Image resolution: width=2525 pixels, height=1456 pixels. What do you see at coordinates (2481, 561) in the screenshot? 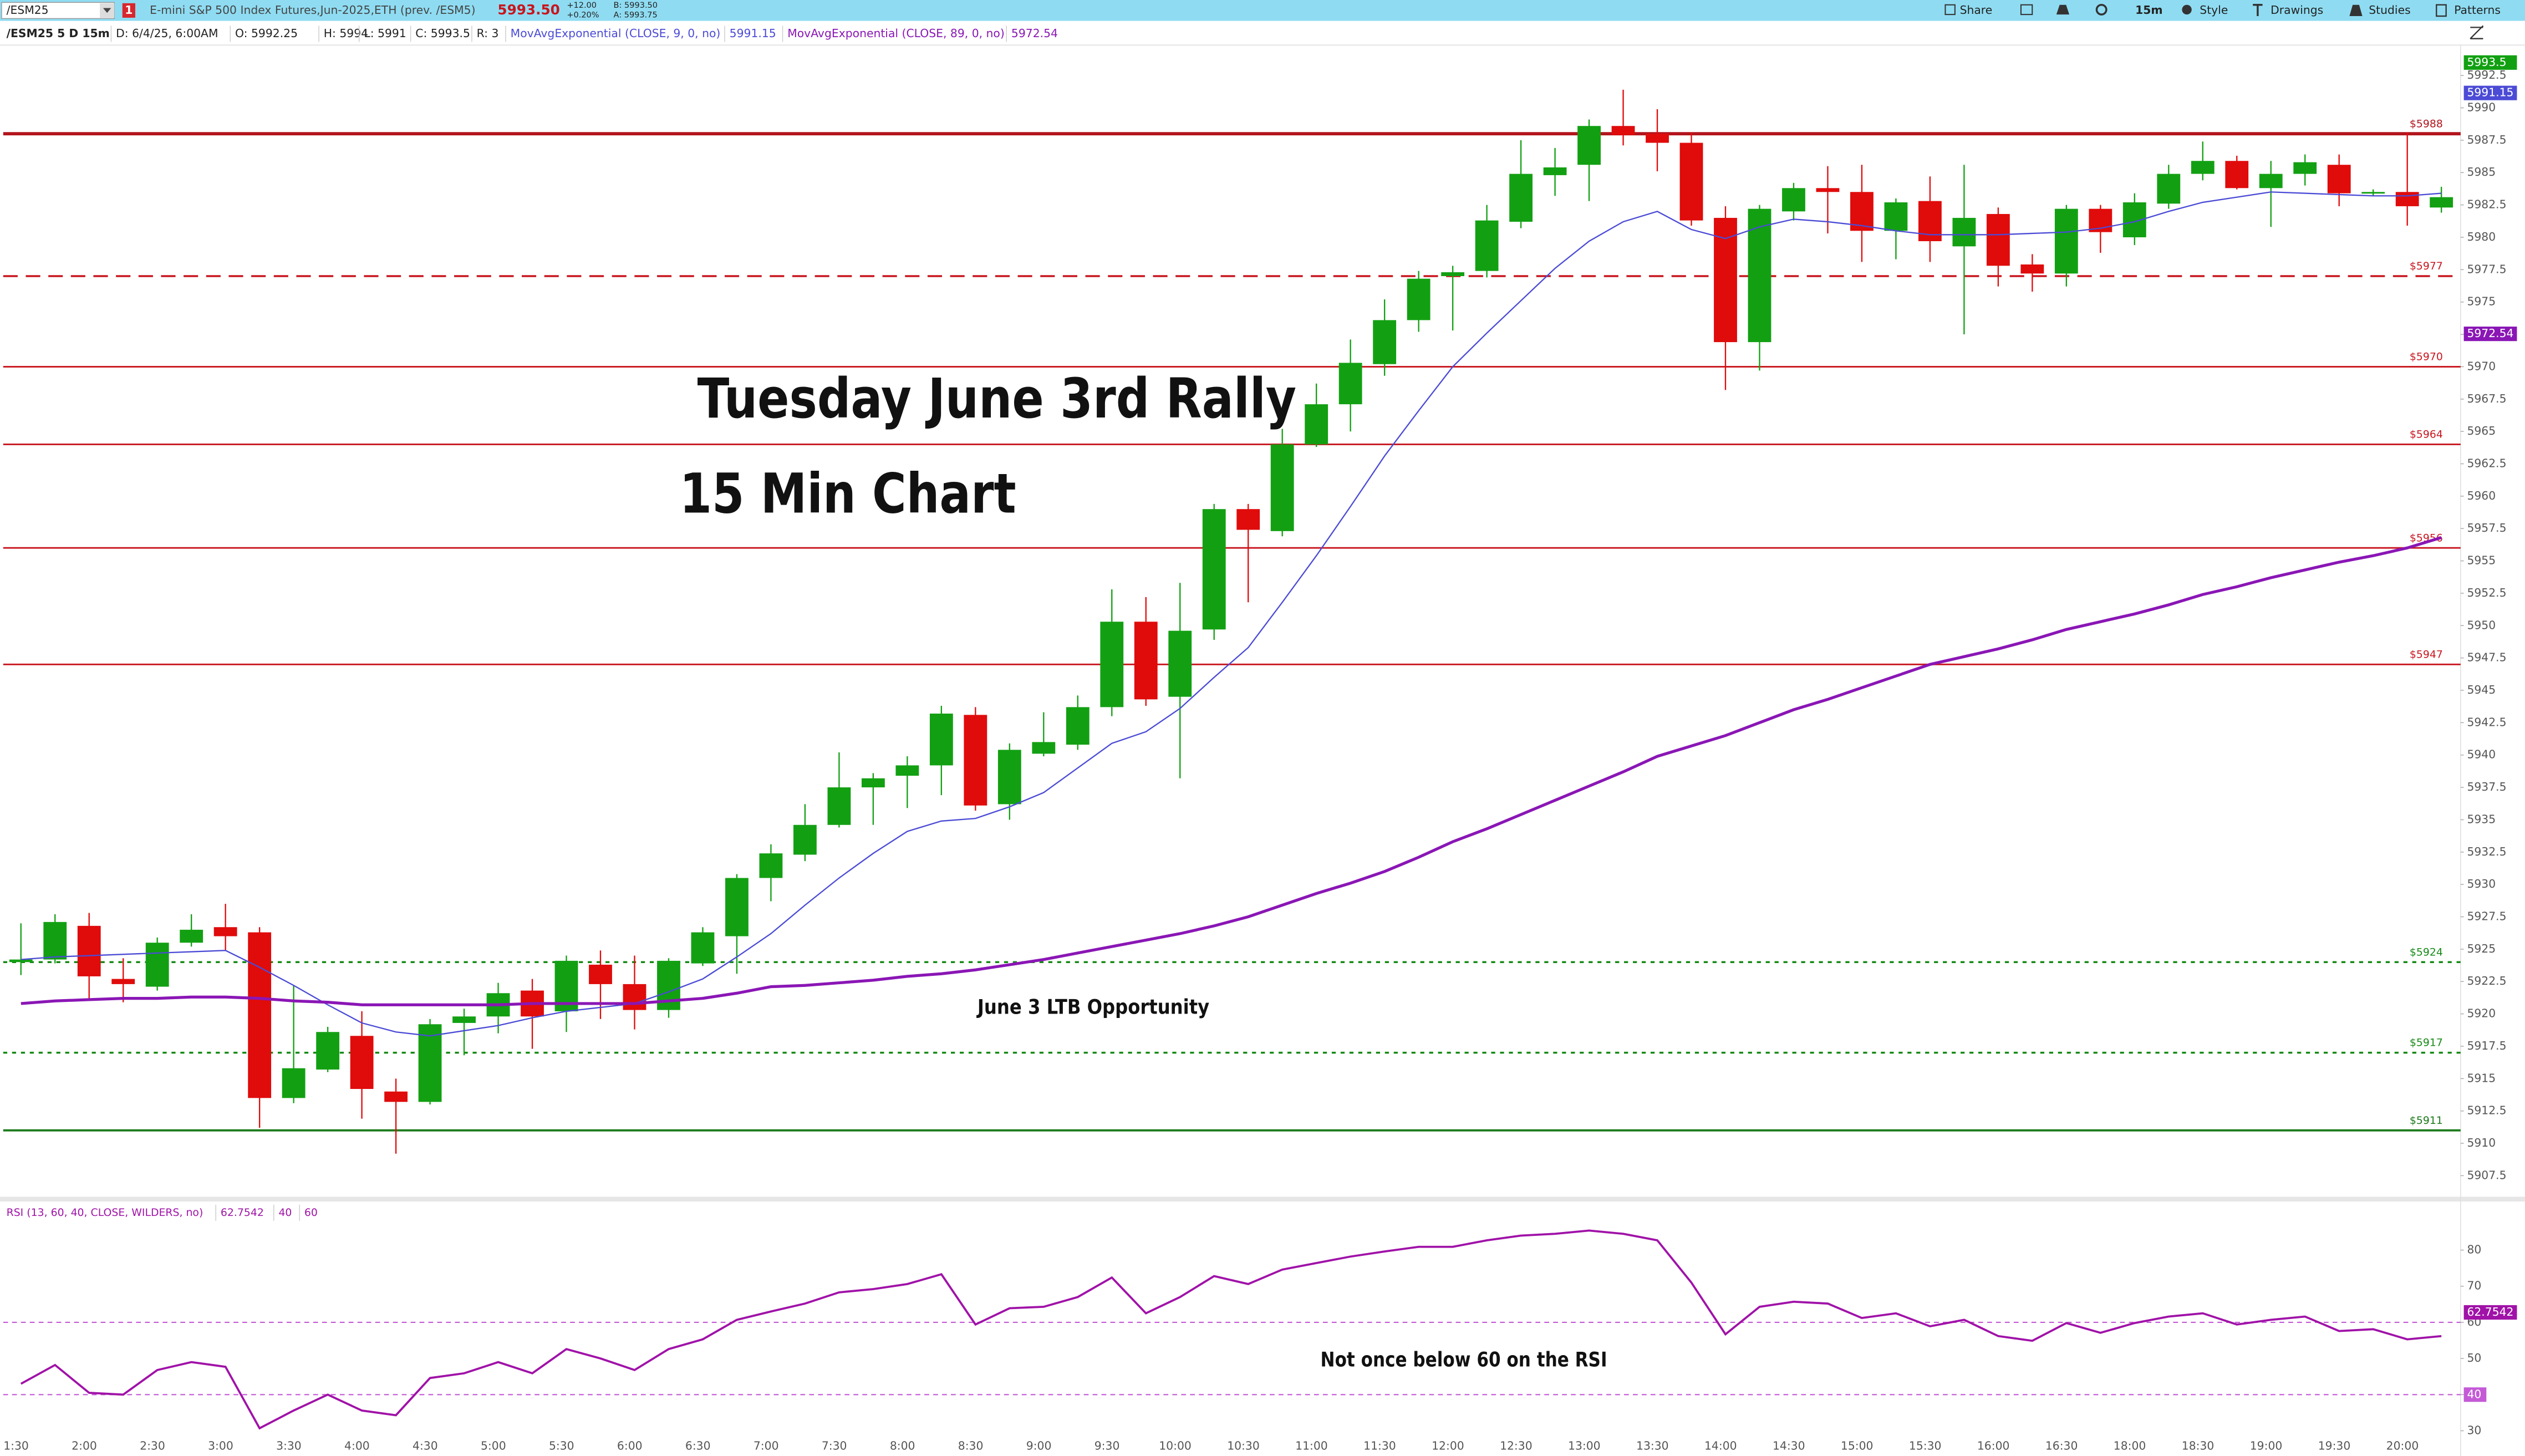
I see `y-tick-label: 5955` at bounding box center [2481, 561].